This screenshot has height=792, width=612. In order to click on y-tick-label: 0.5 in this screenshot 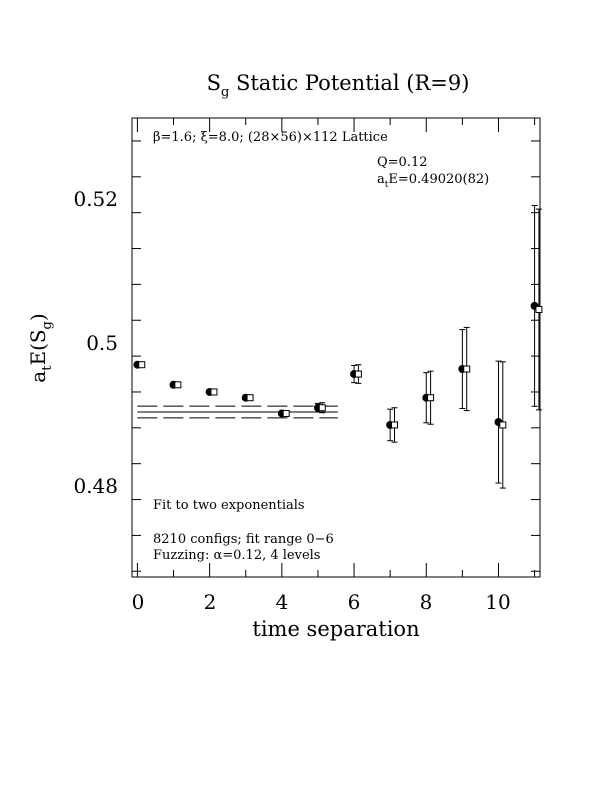, I will do `click(102, 343)`.